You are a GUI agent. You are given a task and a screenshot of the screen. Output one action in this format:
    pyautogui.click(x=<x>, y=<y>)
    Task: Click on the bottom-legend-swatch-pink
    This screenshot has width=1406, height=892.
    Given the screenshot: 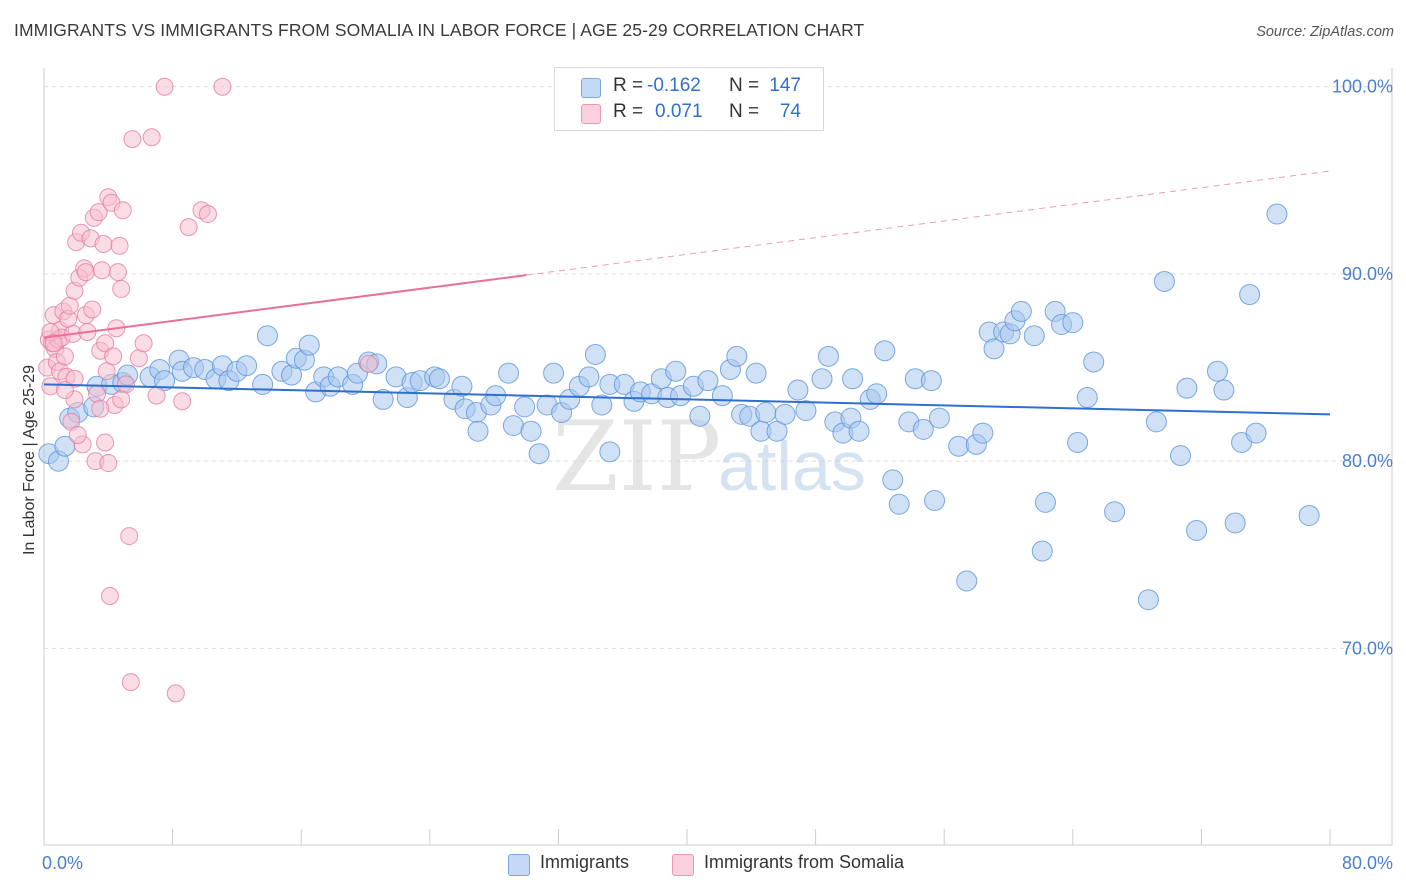 What is the action you would take?
    pyautogui.click(x=683, y=865)
    